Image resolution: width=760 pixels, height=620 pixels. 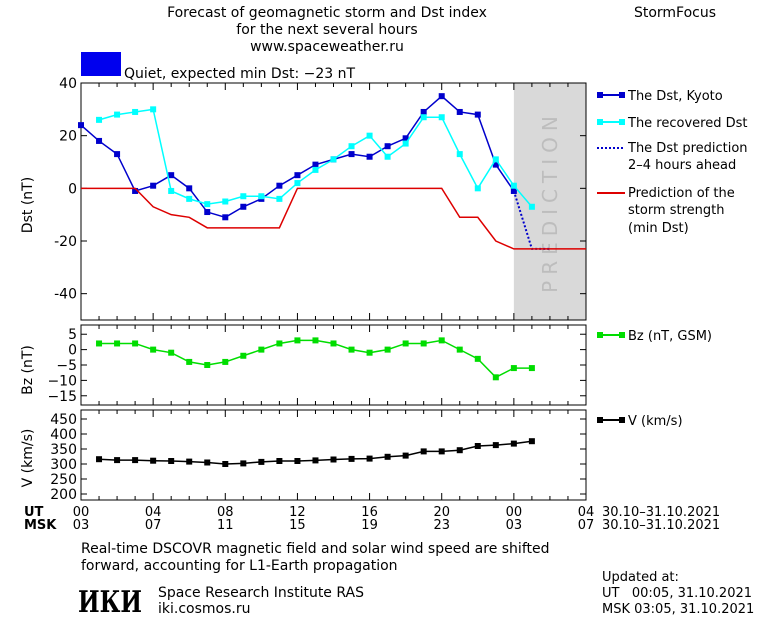 I want to click on series-line-recovered, so click(x=315, y=158).